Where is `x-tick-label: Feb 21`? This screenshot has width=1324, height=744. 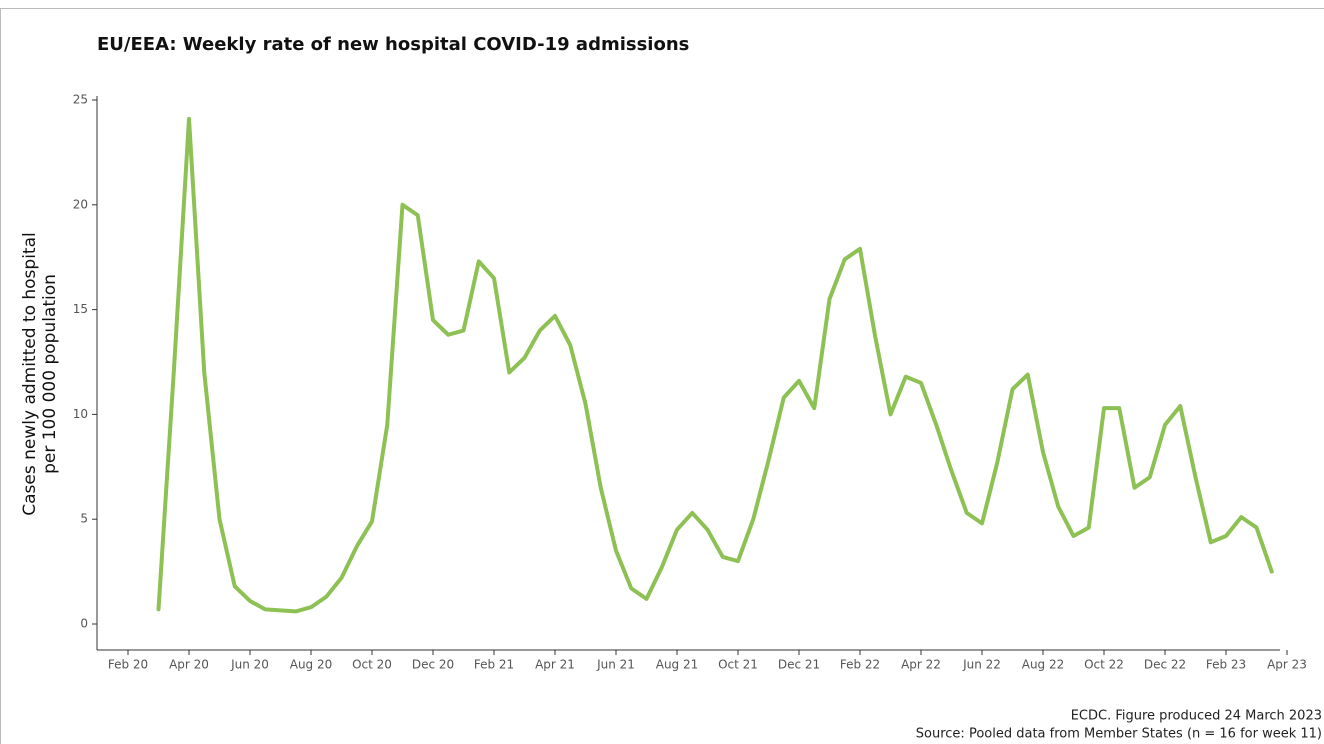
x-tick-label: Feb 21 is located at coordinates (494, 665).